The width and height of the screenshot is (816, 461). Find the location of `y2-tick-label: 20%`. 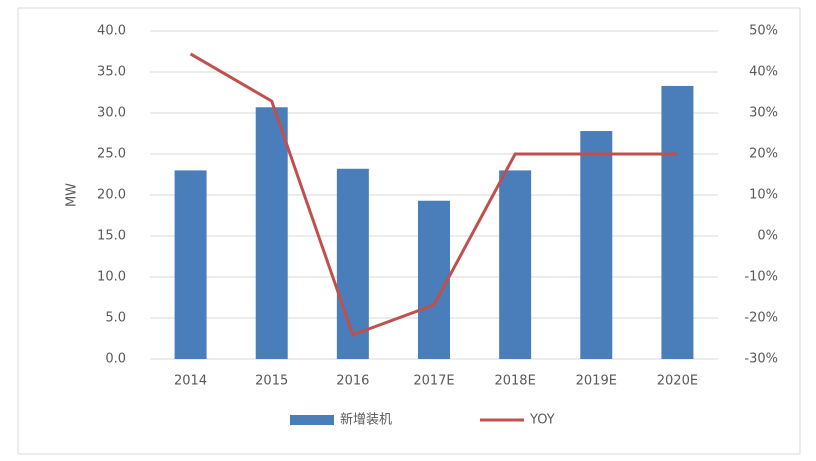

y2-tick-label: 20% is located at coordinates (763, 154).